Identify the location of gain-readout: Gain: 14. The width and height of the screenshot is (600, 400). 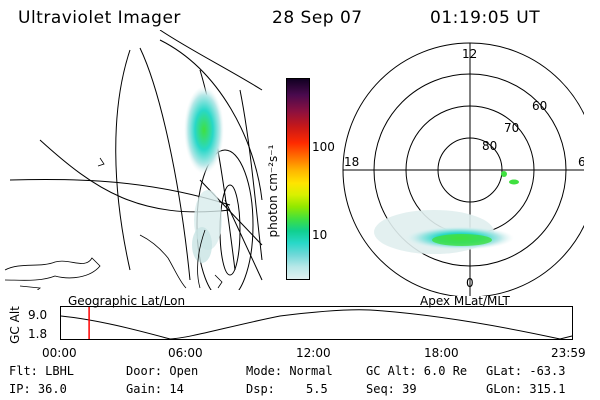
(155, 389).